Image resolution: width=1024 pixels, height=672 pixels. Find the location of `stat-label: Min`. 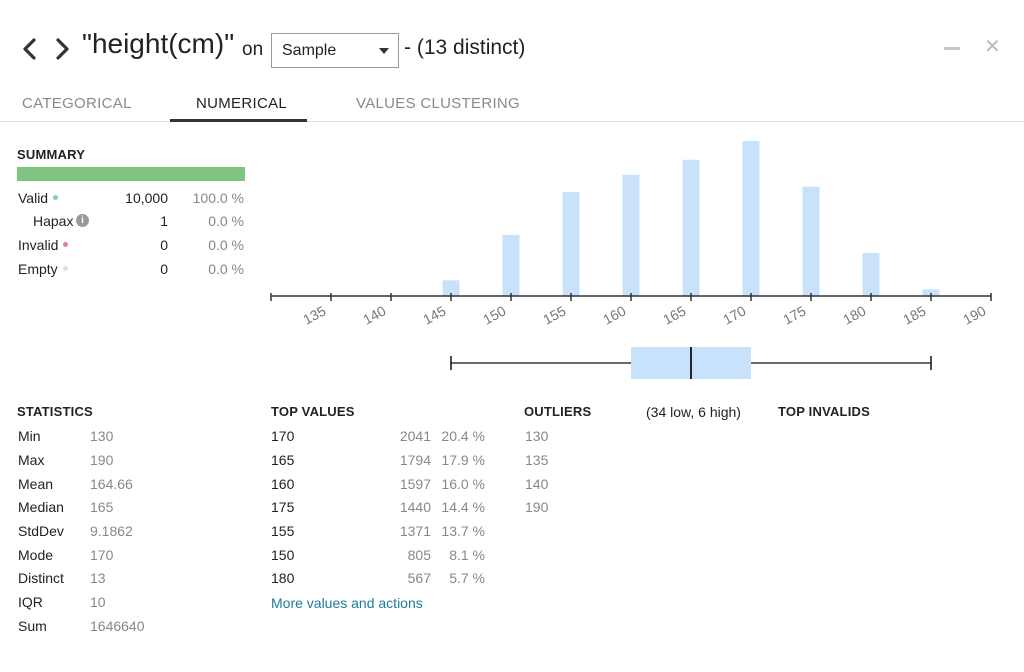

stat-label: Min is located at coordinates (29, 436).